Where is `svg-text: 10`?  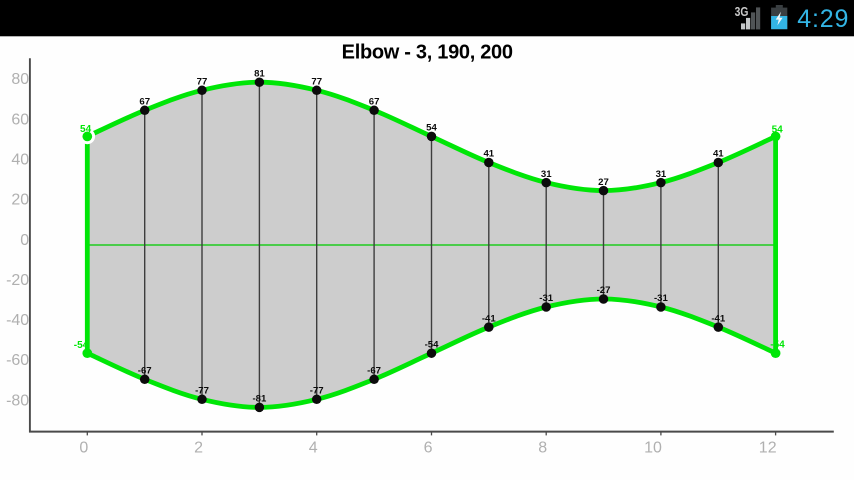 svg-text: 10 is located at coordinates (653, 448).